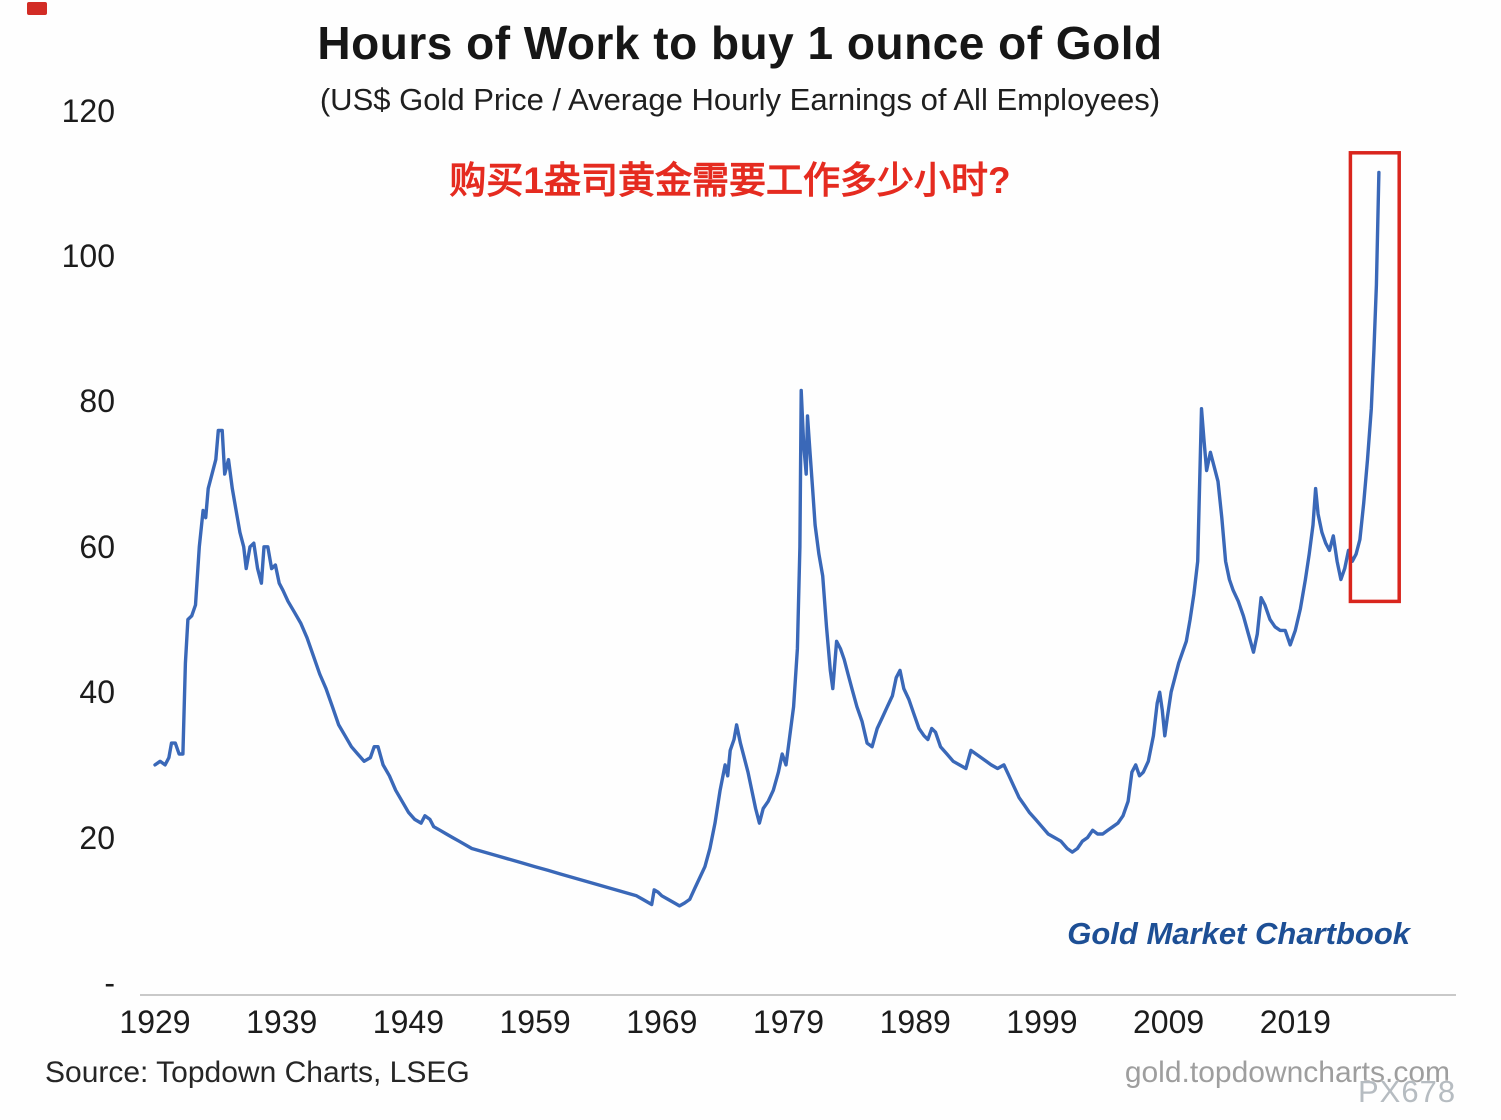 Image resolution: width=1501 pixels, height=1120 pixels. I want to click on x-tick-label: 2009, so click(1169, 1022).